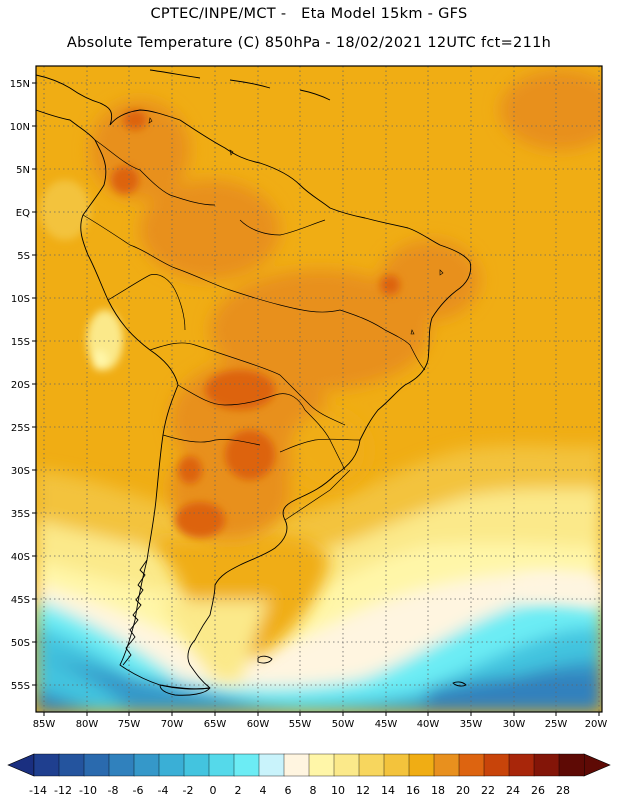 The height and width of the screenshot is (800, 618). I want to click on lat-label: 5N, so click(23, 170).